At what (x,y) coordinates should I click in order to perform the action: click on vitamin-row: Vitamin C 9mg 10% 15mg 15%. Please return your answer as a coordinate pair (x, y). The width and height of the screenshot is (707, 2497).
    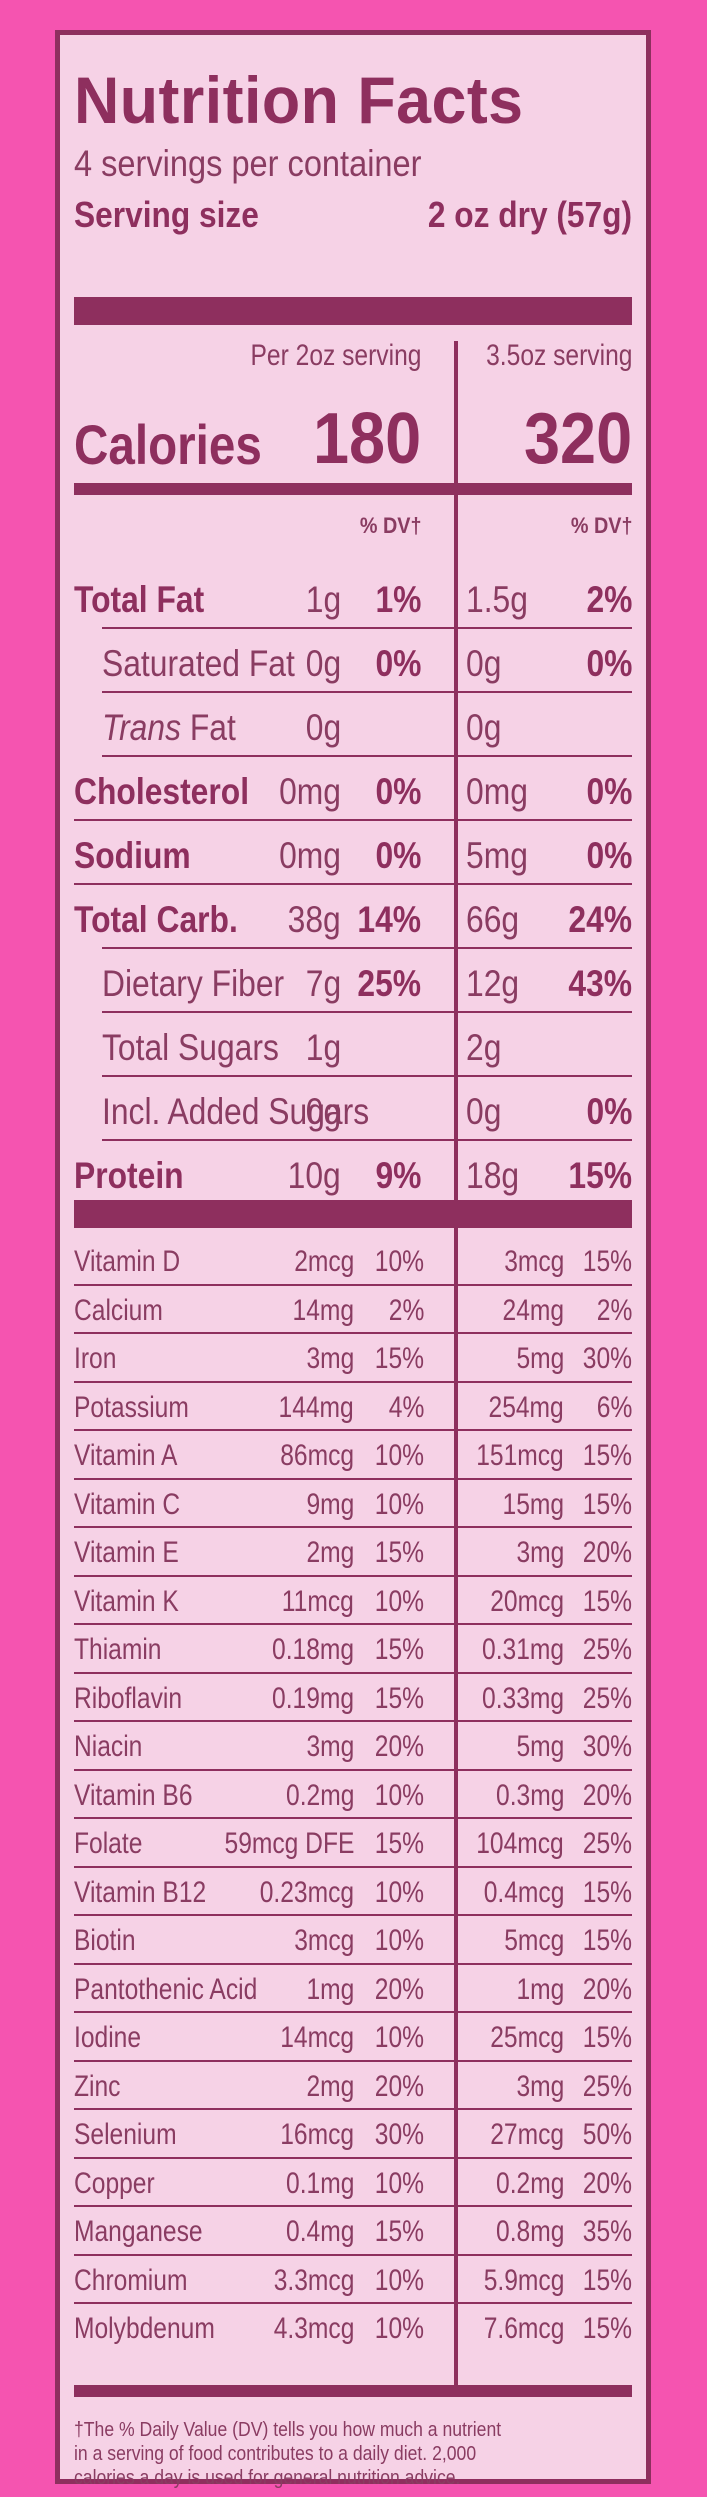
    Looking at the image, I should click on (353, 1502).